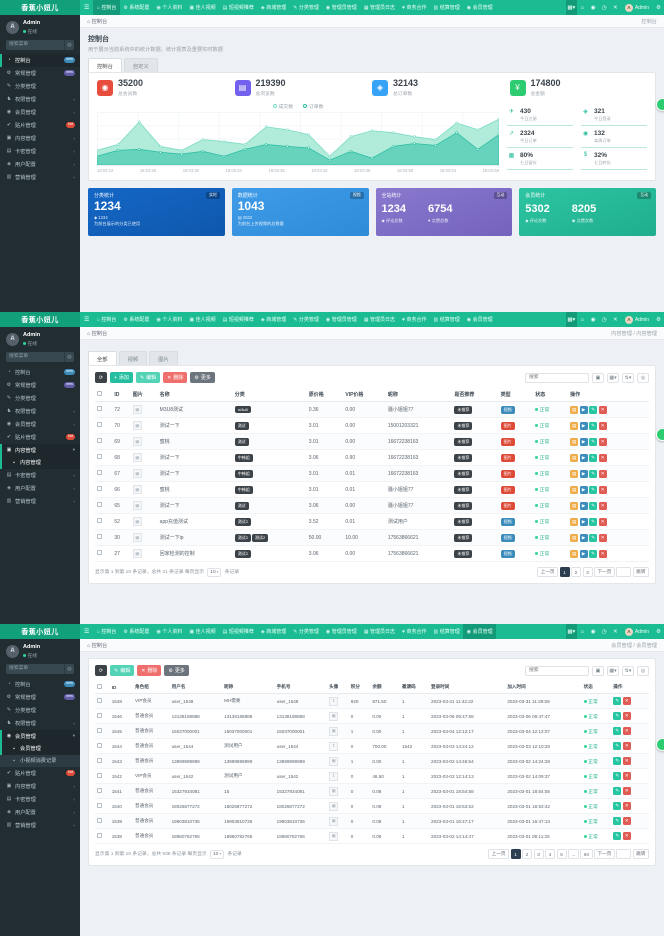 The width and height of the screenshot is (664, 936). Describe the element at coordinates (40, 488) in the screenshot. I see `sidebar-item-userconf: ◈ 用户配置 ‹` at that location.